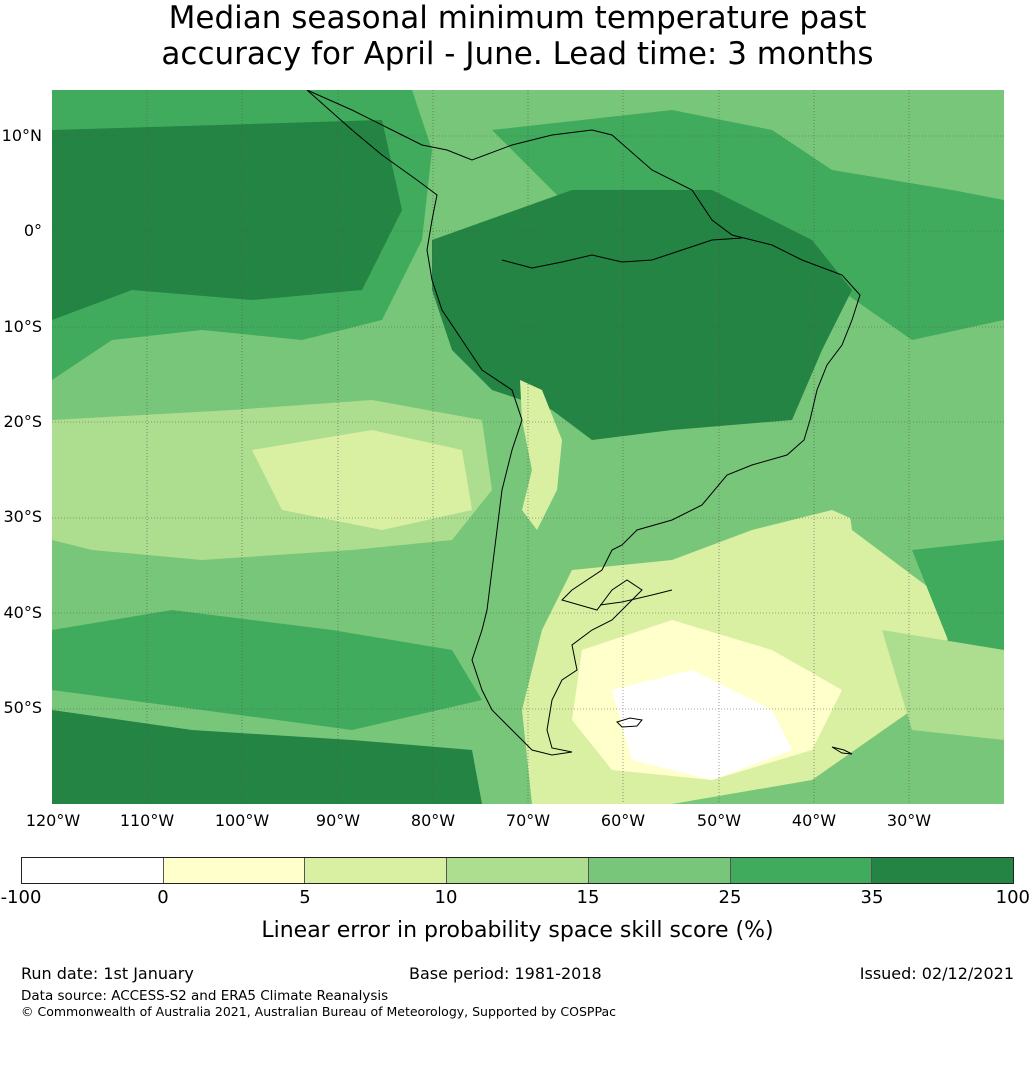 The height and width of the screenshot is (1065, 1035). What do you see at coordinates (22, 707) in the screenshot?
I see `lat-label-50s: 50°S` at bounding box center [22, 707].